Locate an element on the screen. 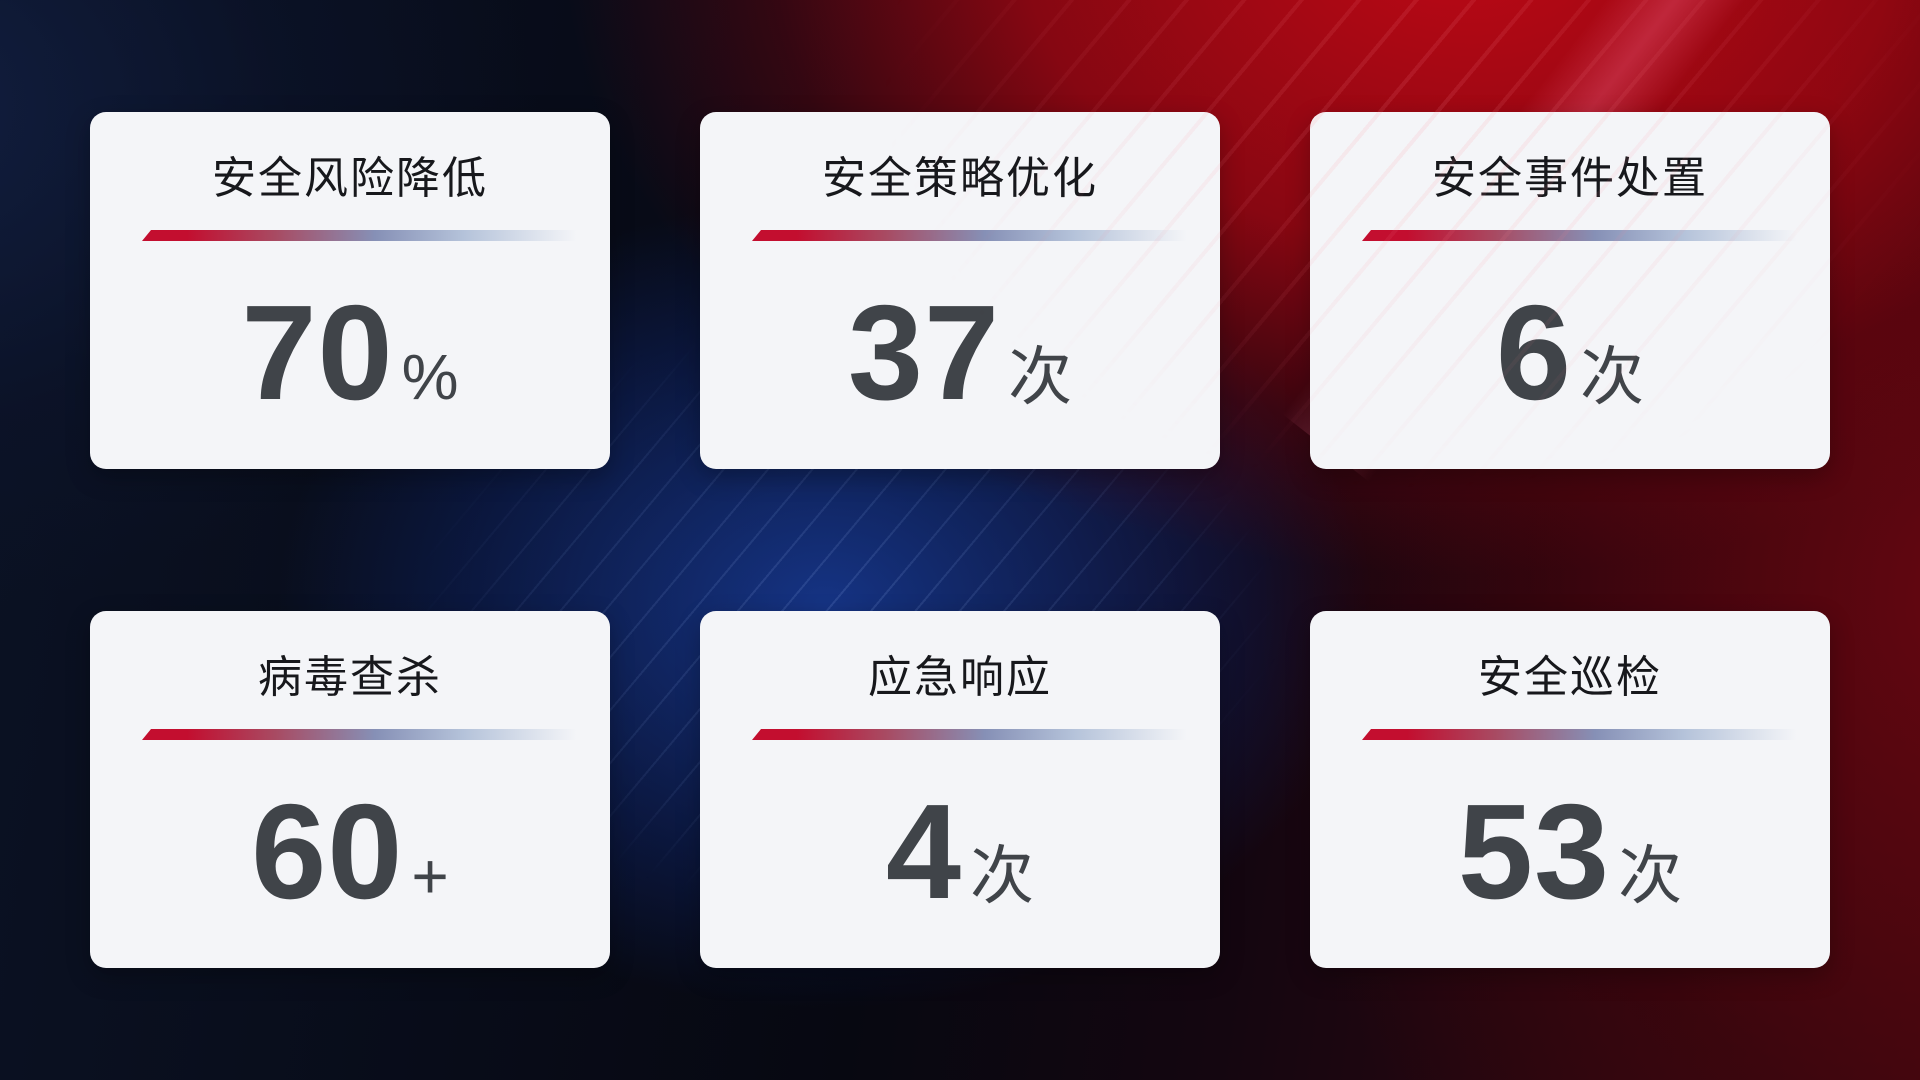 Image resolution: width=1920 pixels, height=1080 pixels. card-value: 37 次 is located at coordinates (960, 352).